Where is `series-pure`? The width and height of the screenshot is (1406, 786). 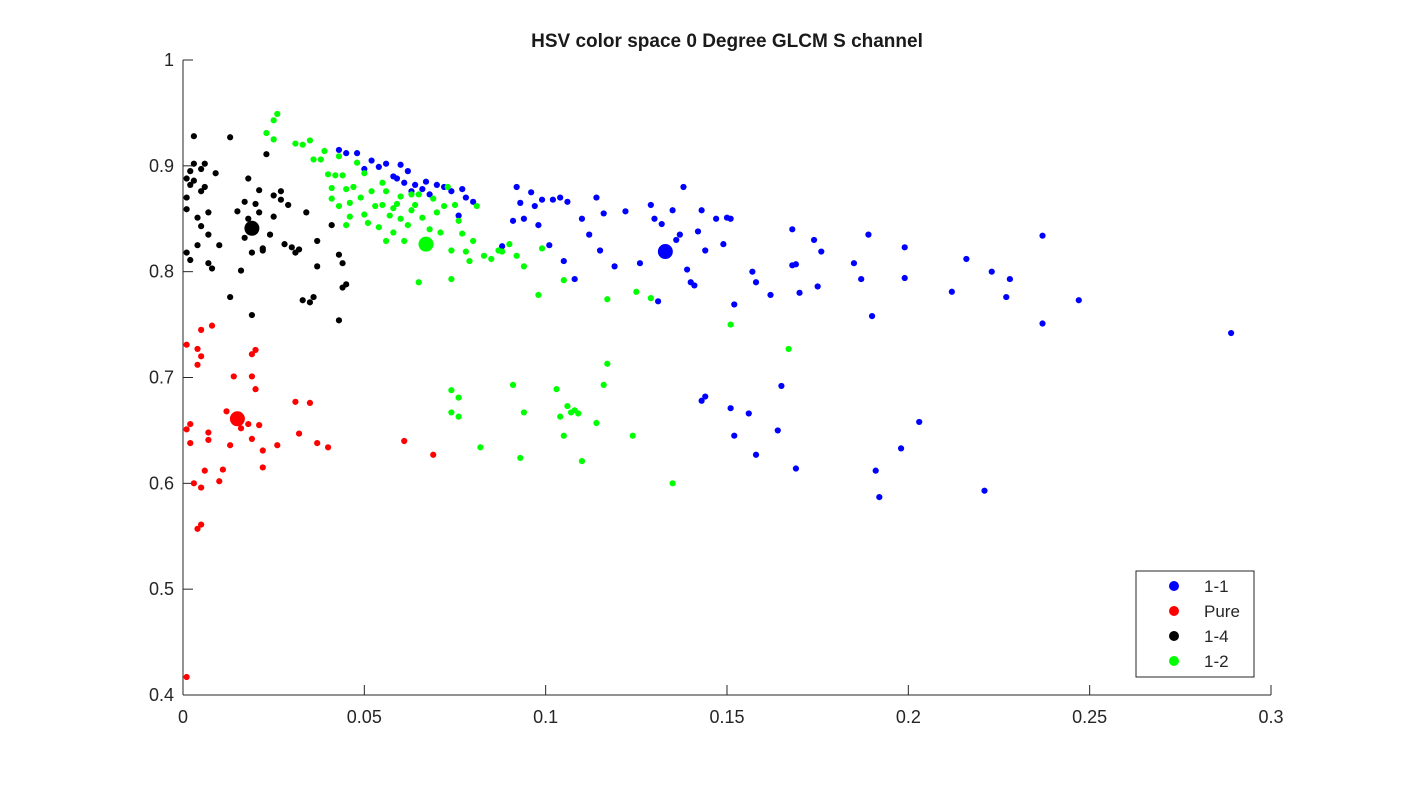 series-pure is located at coordinates (310, 501).